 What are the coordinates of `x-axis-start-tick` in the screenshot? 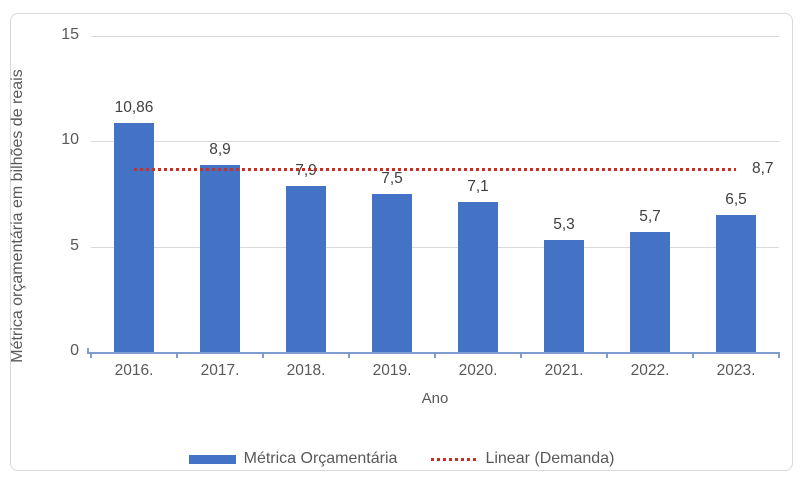 It's located at (88, 351).